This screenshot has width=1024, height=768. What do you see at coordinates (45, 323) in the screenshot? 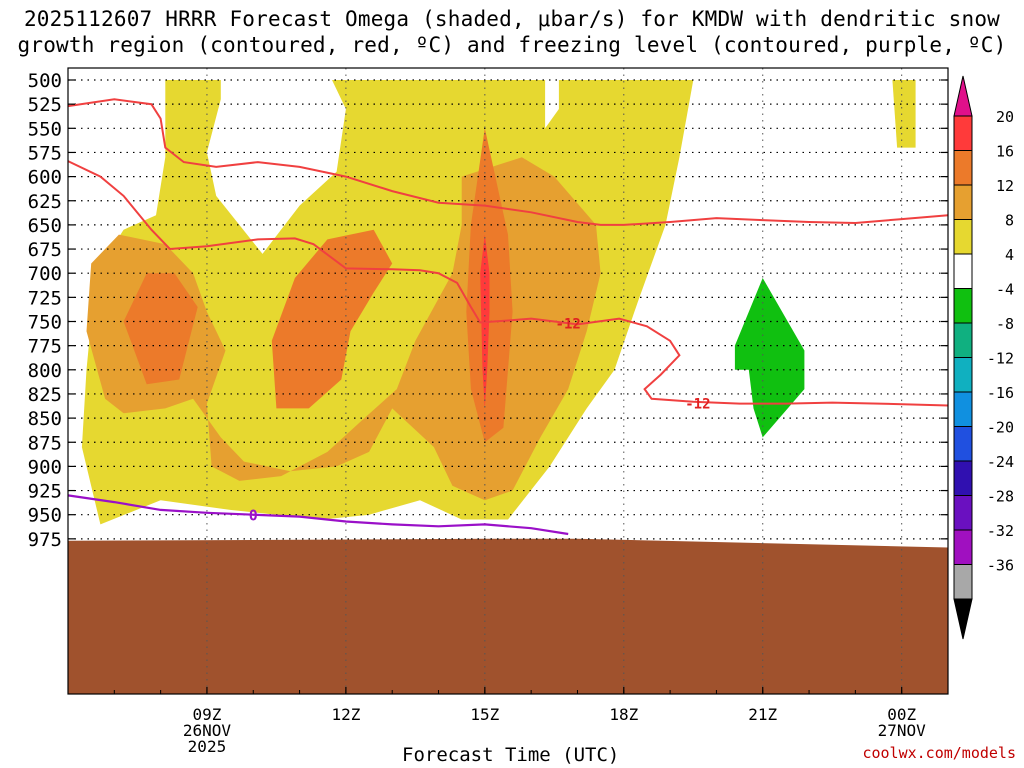
I see `y-tick-label: 750` at bounding box center [45, 323].